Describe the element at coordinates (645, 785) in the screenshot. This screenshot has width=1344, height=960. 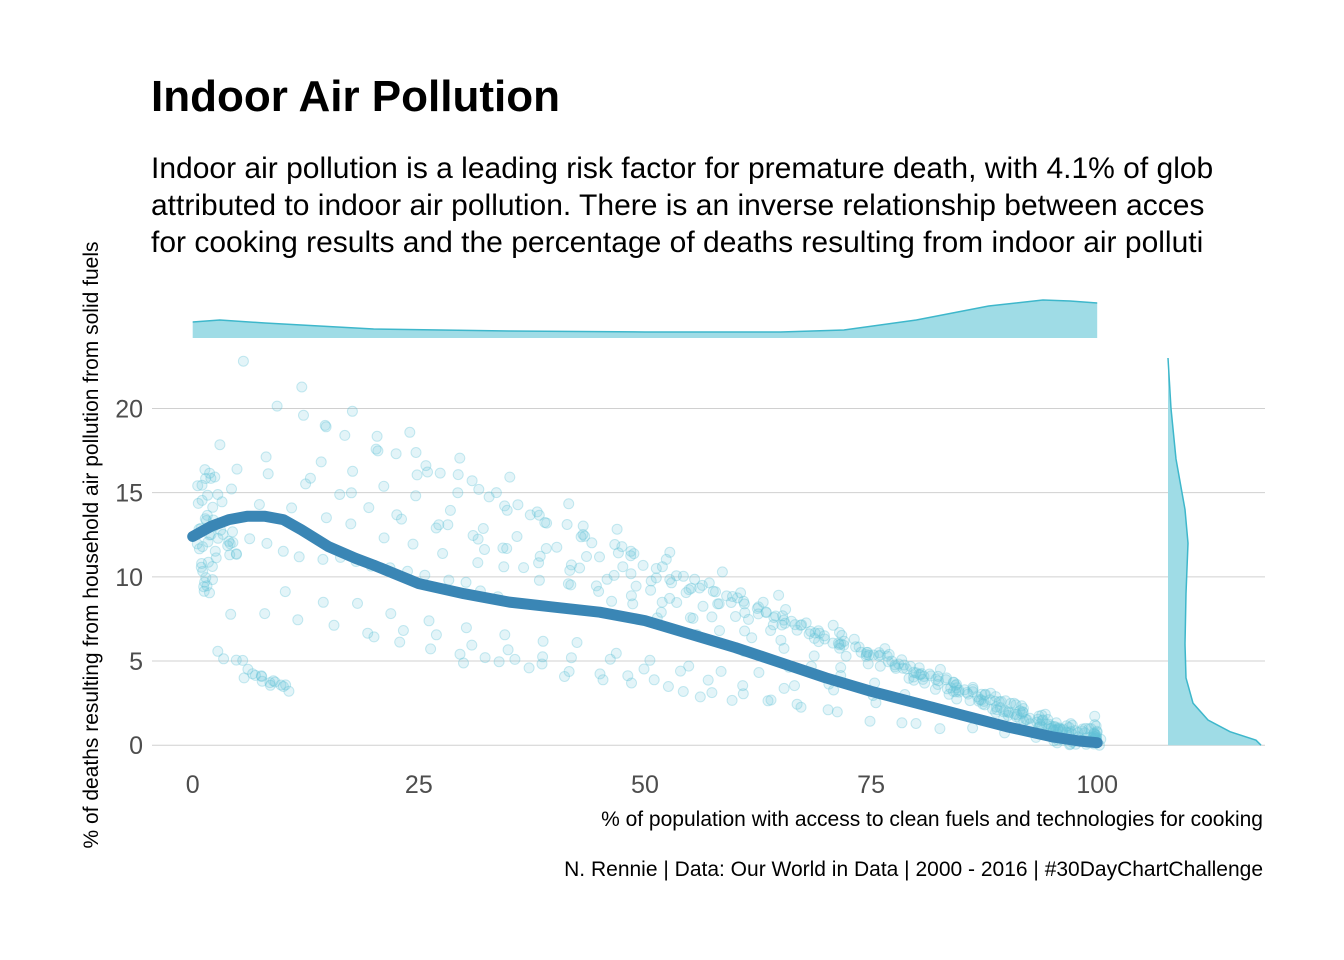
I see `x-tick-label: 50` at that location.